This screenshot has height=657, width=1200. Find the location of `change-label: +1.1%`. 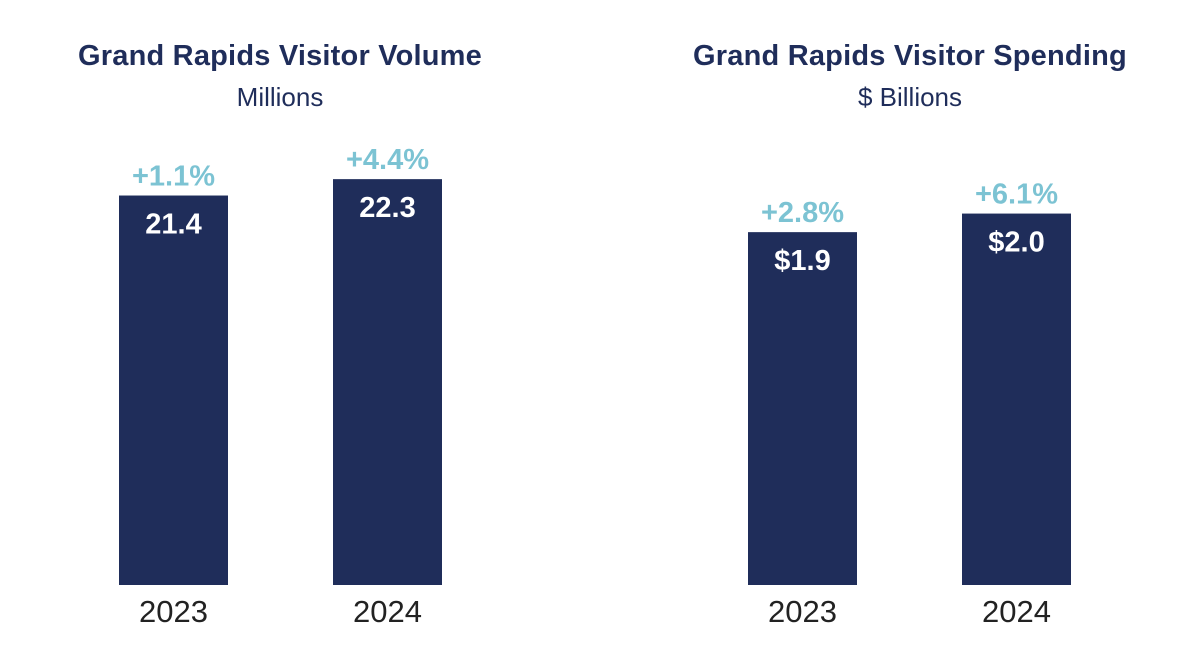

change-label: +1.1% is located at coordinates (173, 177).